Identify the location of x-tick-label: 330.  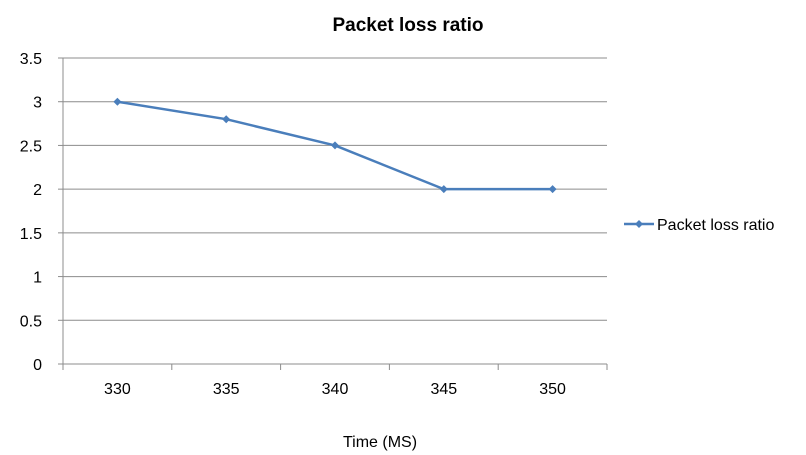
(117, 389).